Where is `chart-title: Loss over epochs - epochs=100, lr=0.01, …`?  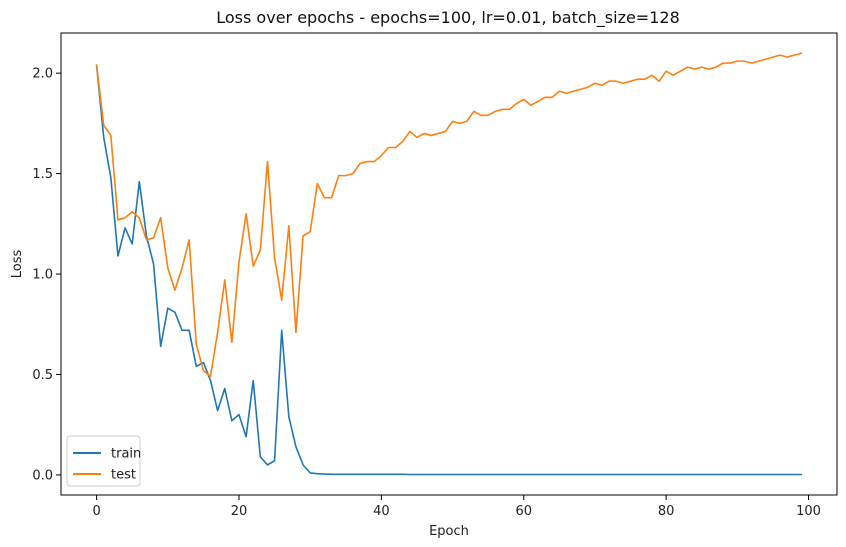
chart-title: Loss over epochs - epochs=100, lr=0.01, … is located at coordinates (448, 18).